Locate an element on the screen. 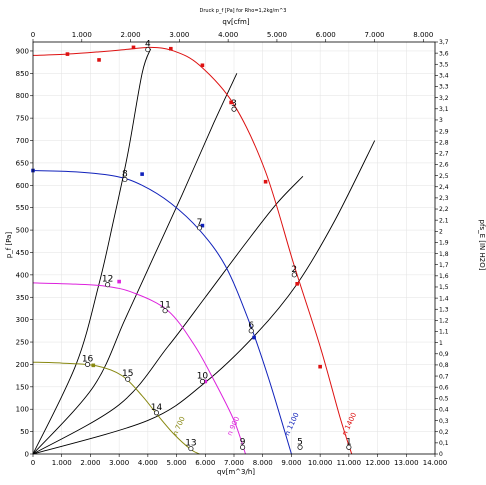 The height and width of the screenshot is (485, 486). tick-label-y2: 1,6 is located at coordinates (444, 276).